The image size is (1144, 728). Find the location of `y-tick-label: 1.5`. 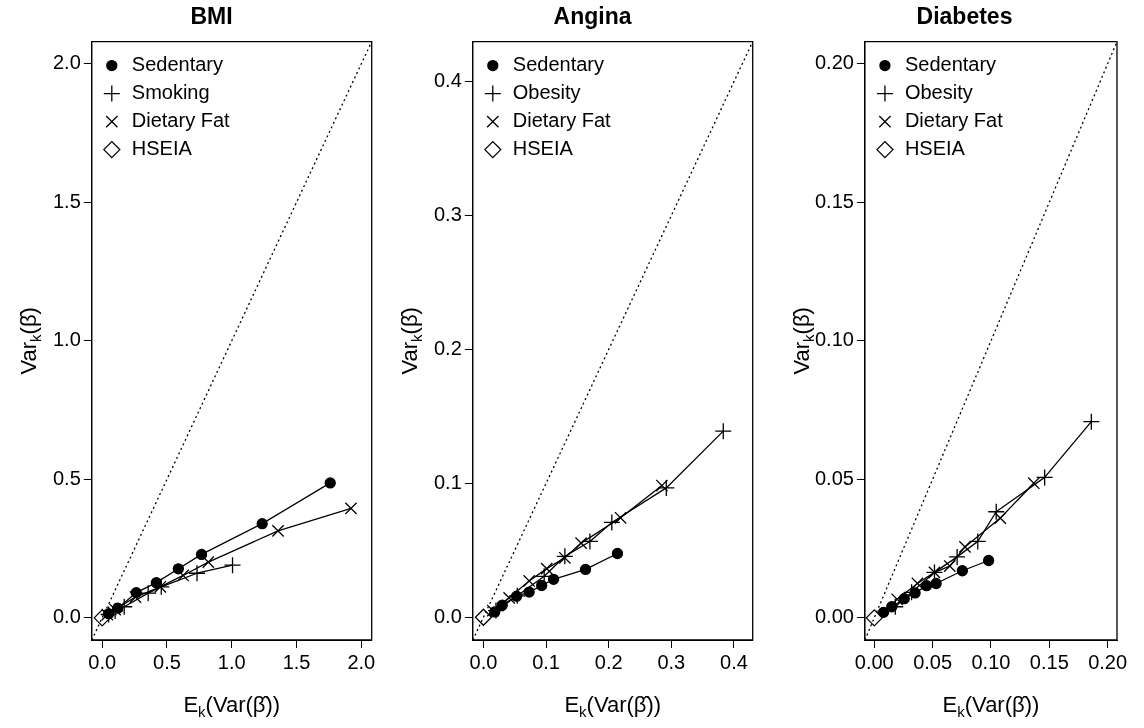

y-tick-label: 1.5 is located at coordinates (66, 200).